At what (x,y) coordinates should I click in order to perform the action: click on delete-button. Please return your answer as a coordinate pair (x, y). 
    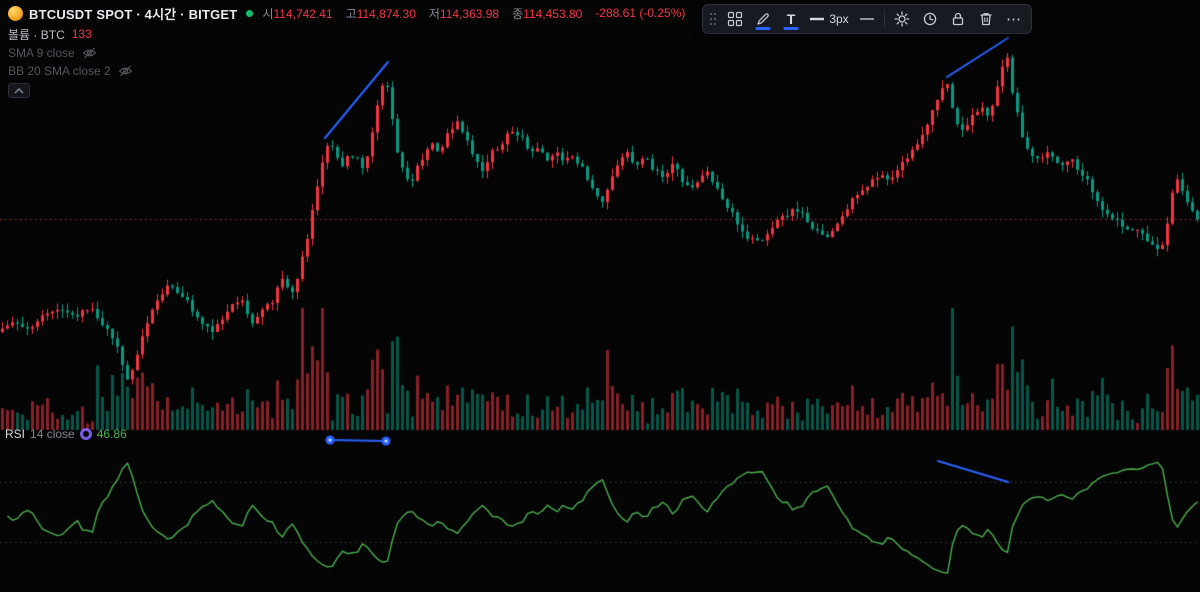
    Looking at the image, I should click on (986, 19).